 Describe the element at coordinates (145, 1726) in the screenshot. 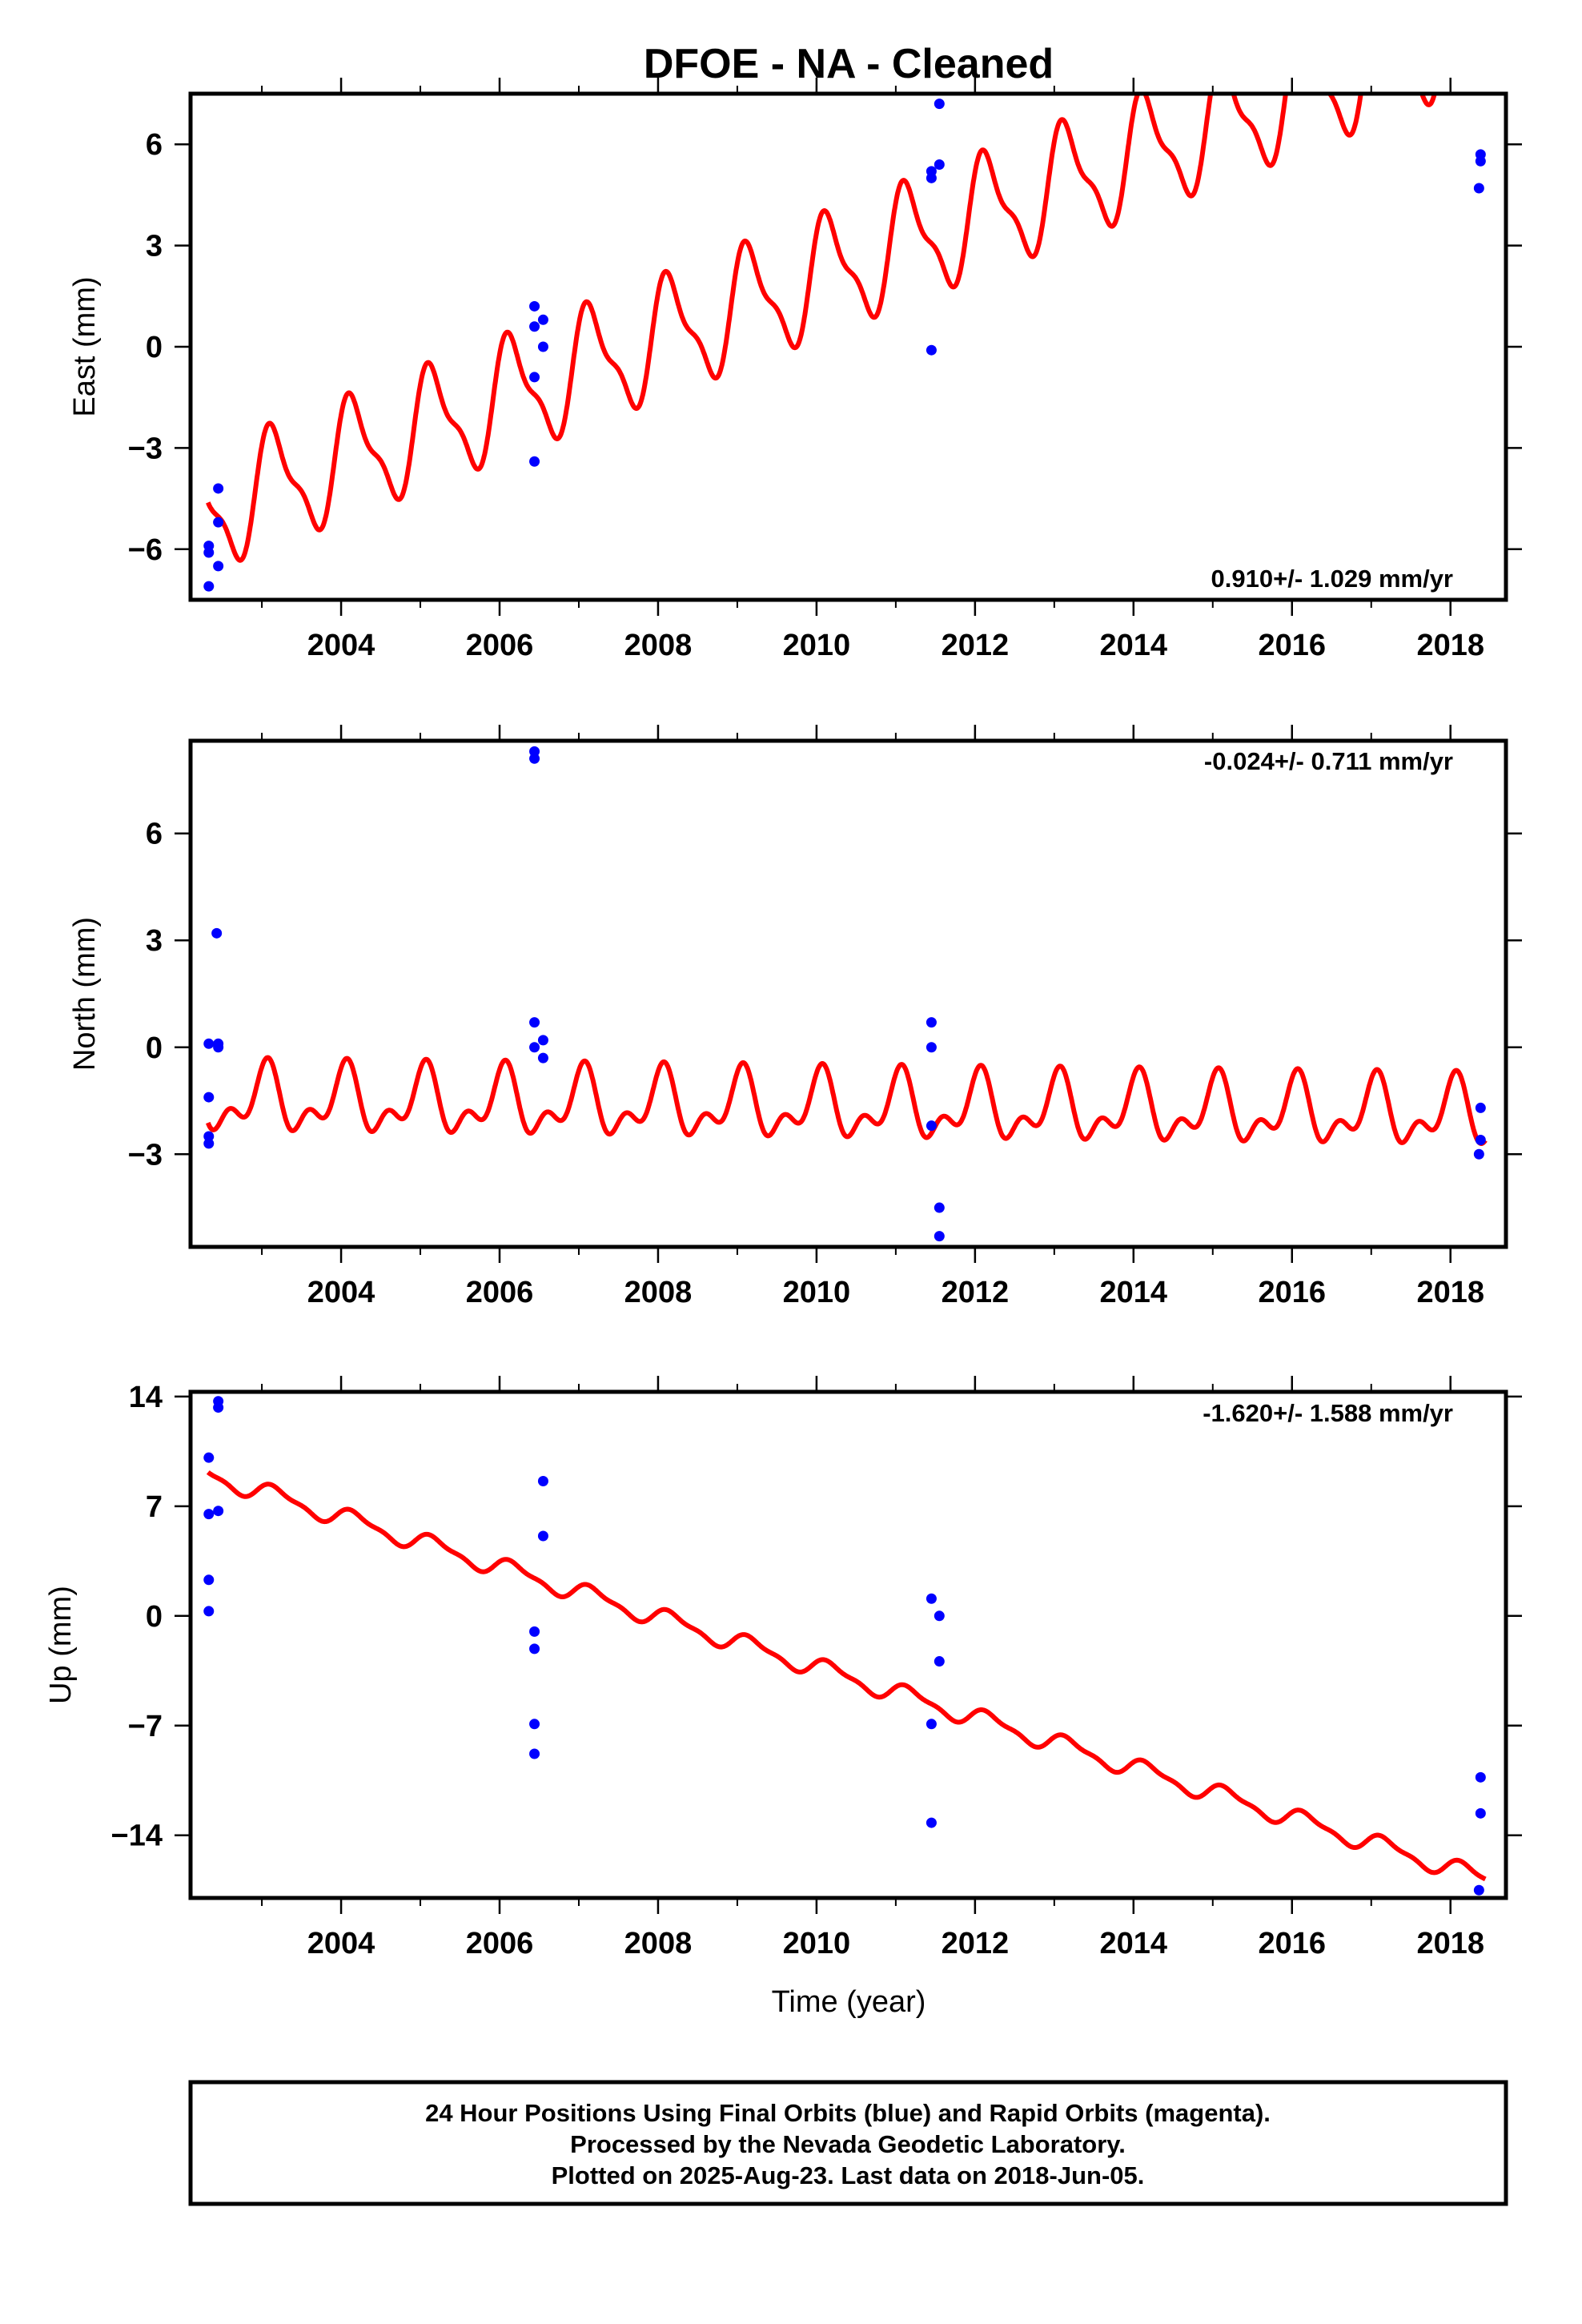

I see `y-tick-label: −7` at that location.